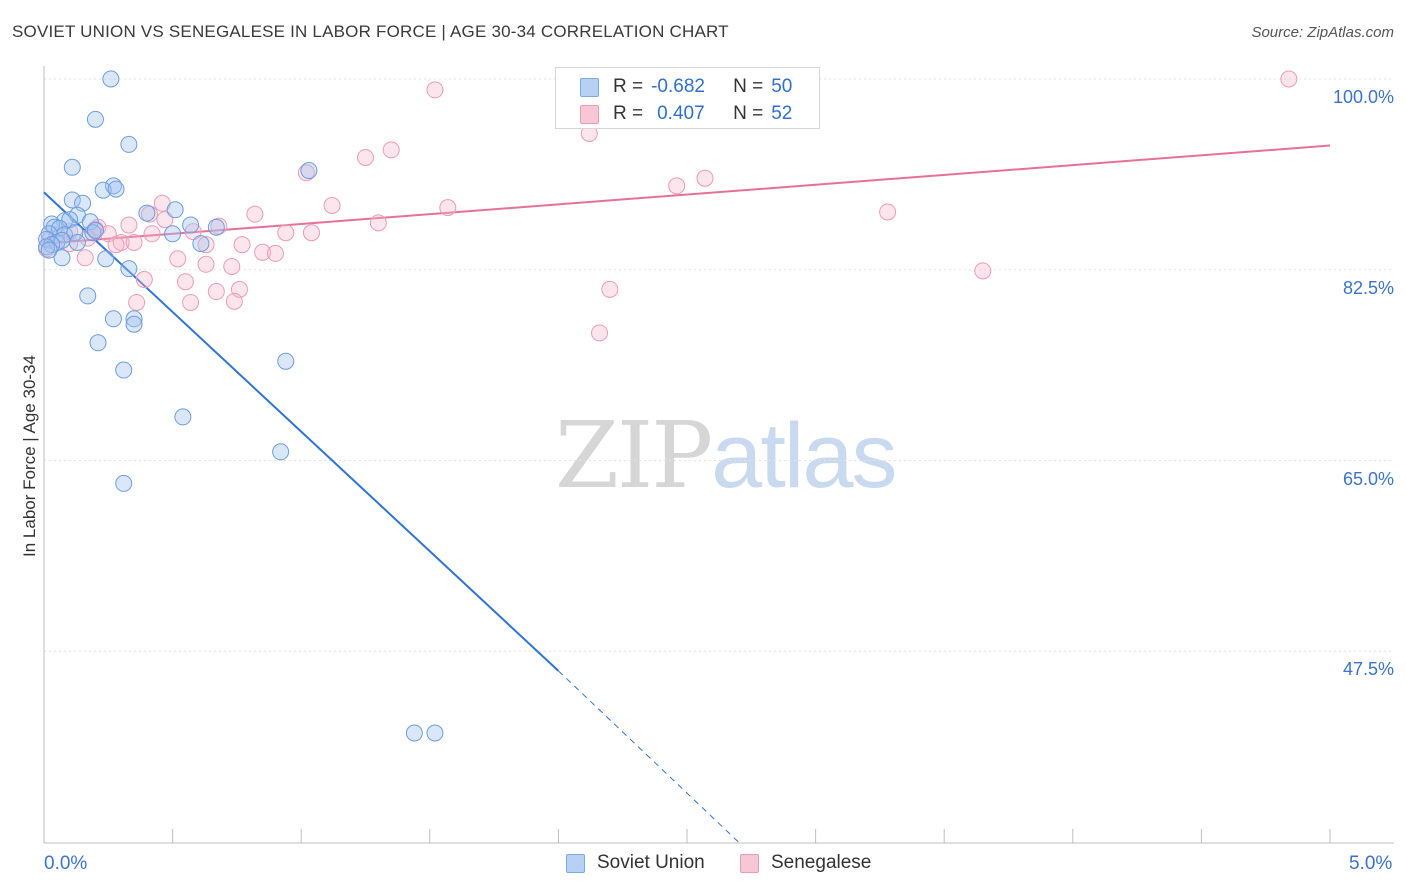 The height and width of the screenshot is (892, 1406). Describe the element at coordinates (782, 86) in the screenshot. I see `legend-n-value-soviet: 50` at that location.